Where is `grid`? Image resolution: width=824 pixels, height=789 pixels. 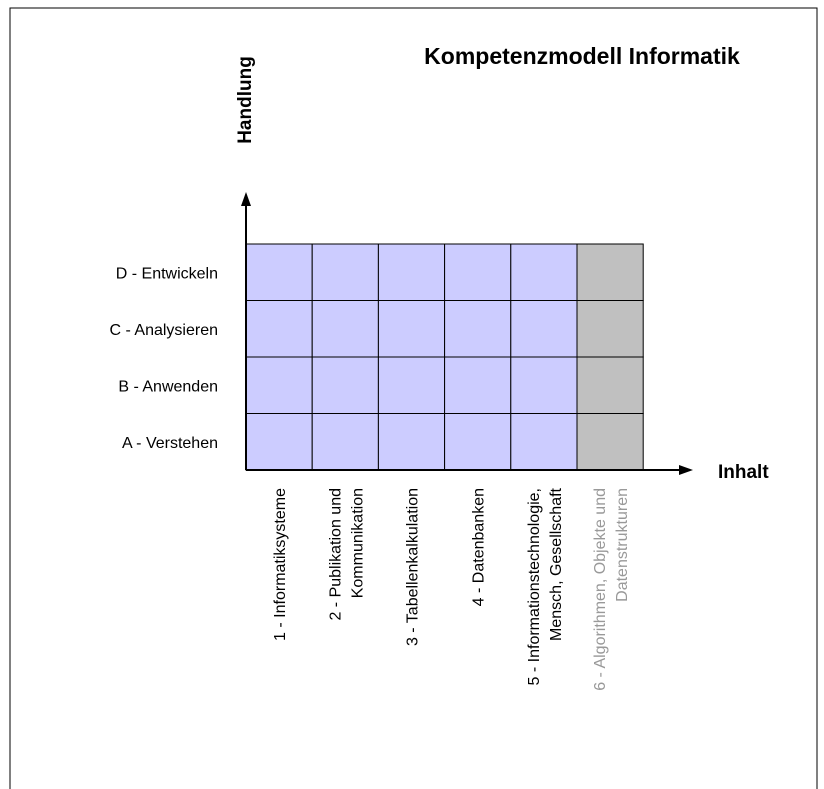
grid is located at coordinates (444, 357).